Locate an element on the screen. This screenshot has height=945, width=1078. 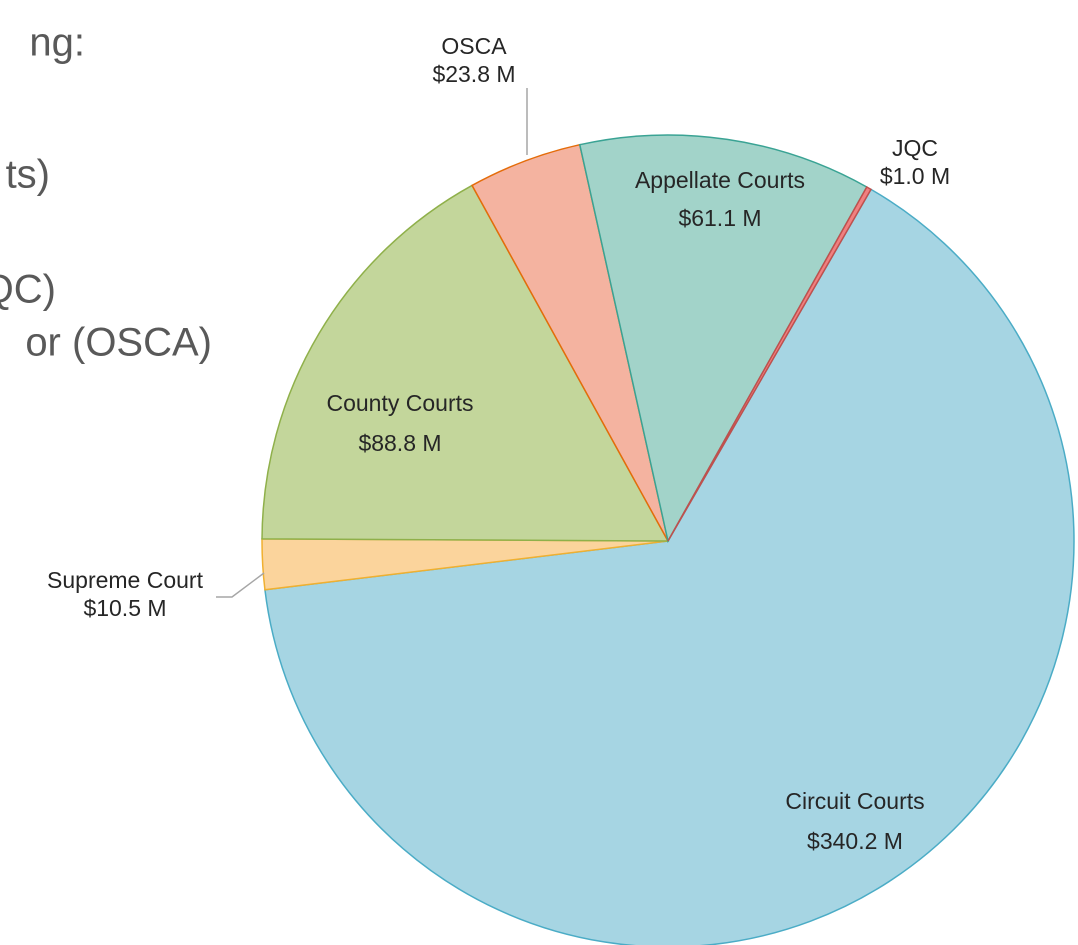
slide-text: QC) is located at coordinates (28, 290).